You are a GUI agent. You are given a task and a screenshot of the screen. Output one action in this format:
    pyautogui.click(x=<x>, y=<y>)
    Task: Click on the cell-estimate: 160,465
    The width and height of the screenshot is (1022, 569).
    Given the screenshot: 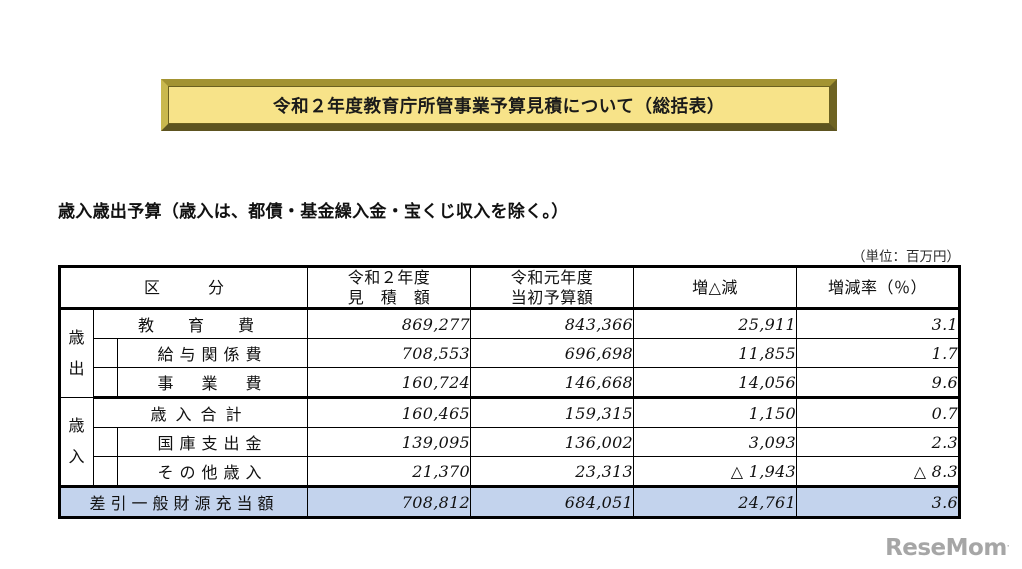 What is the action you would take?
    pyautogui.click(x=389, y=413)
    